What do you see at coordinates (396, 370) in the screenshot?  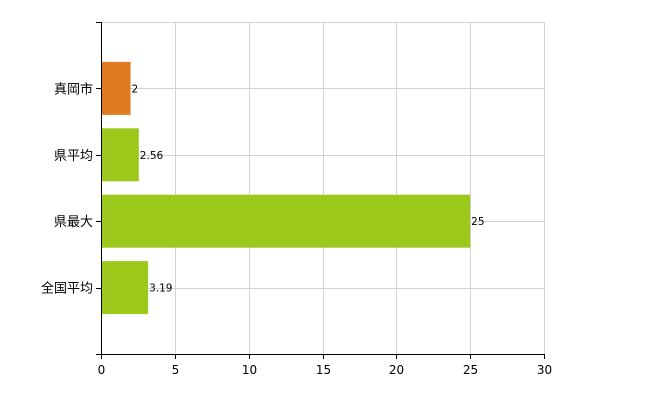 I see `x-tick-label: 20` at bounding box center [396, 370].